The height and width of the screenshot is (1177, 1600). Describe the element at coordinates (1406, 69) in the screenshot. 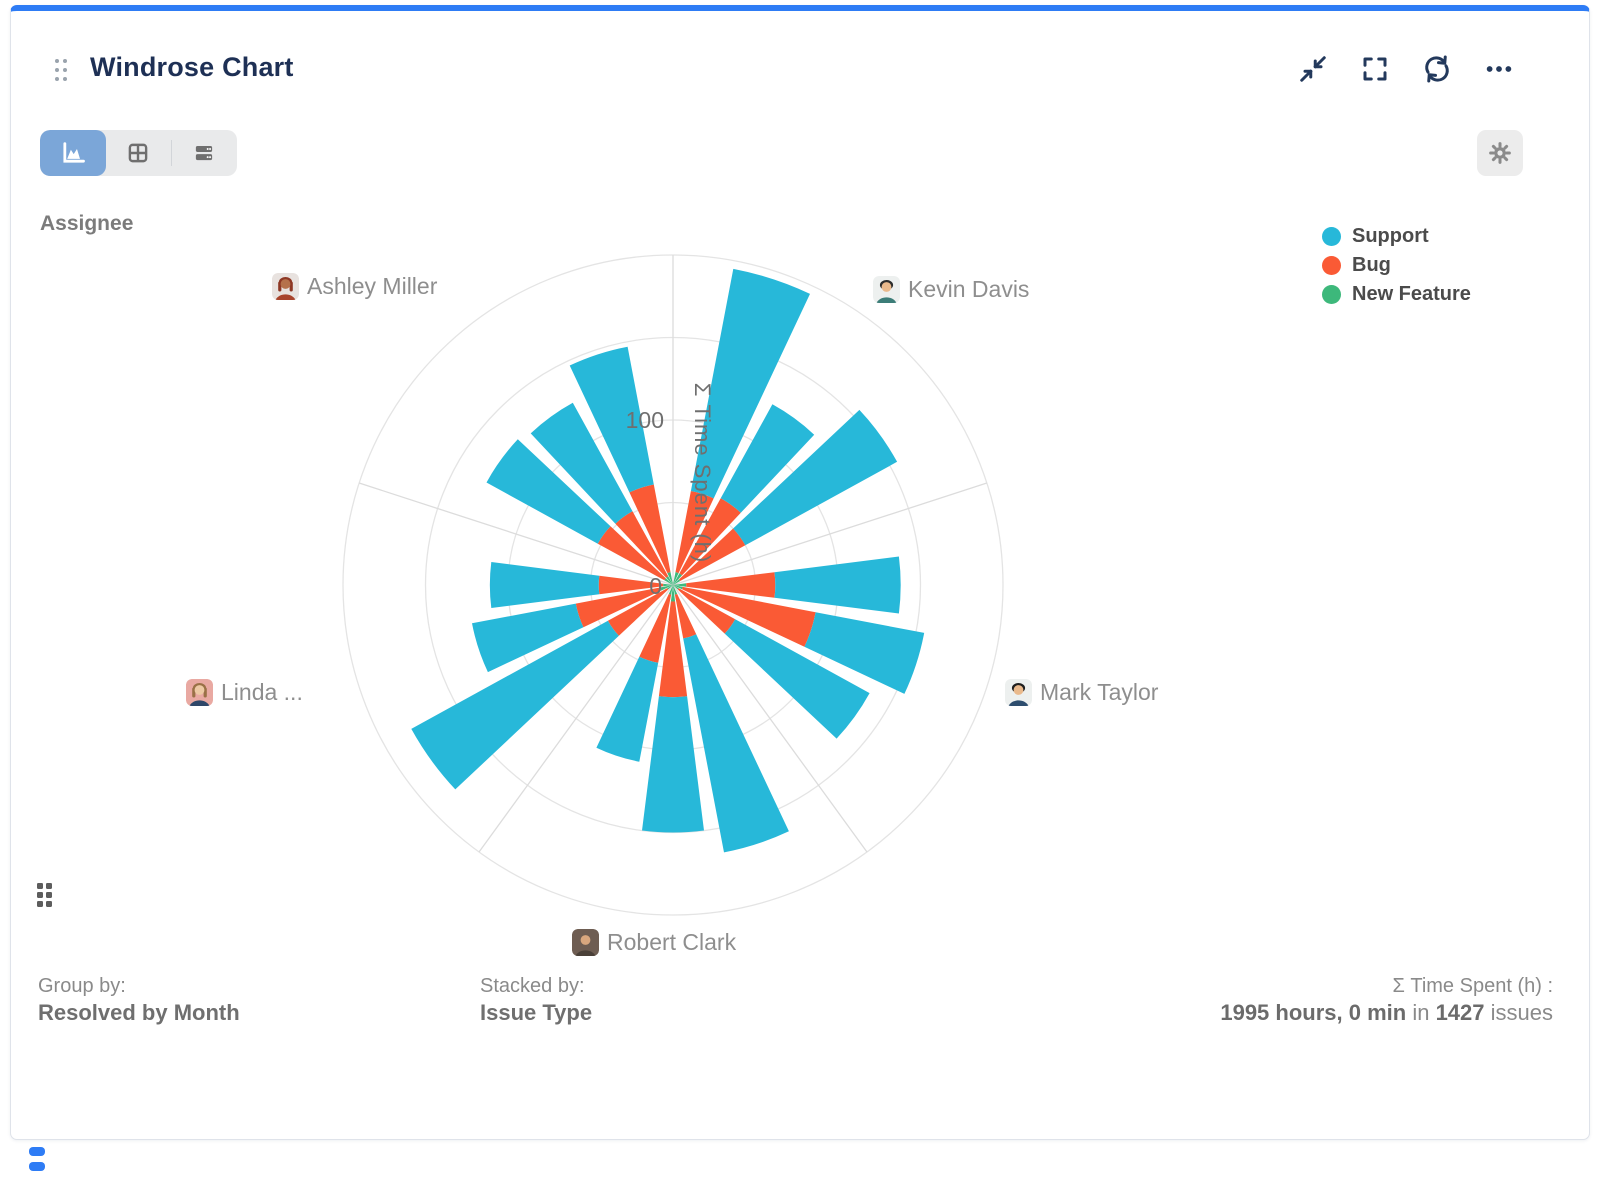

I see `header-actions` at that location.